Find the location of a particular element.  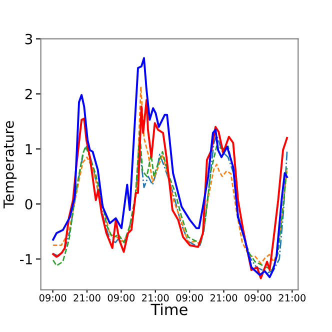

y-tick-label: -1 is located at coordinates (26, 259).